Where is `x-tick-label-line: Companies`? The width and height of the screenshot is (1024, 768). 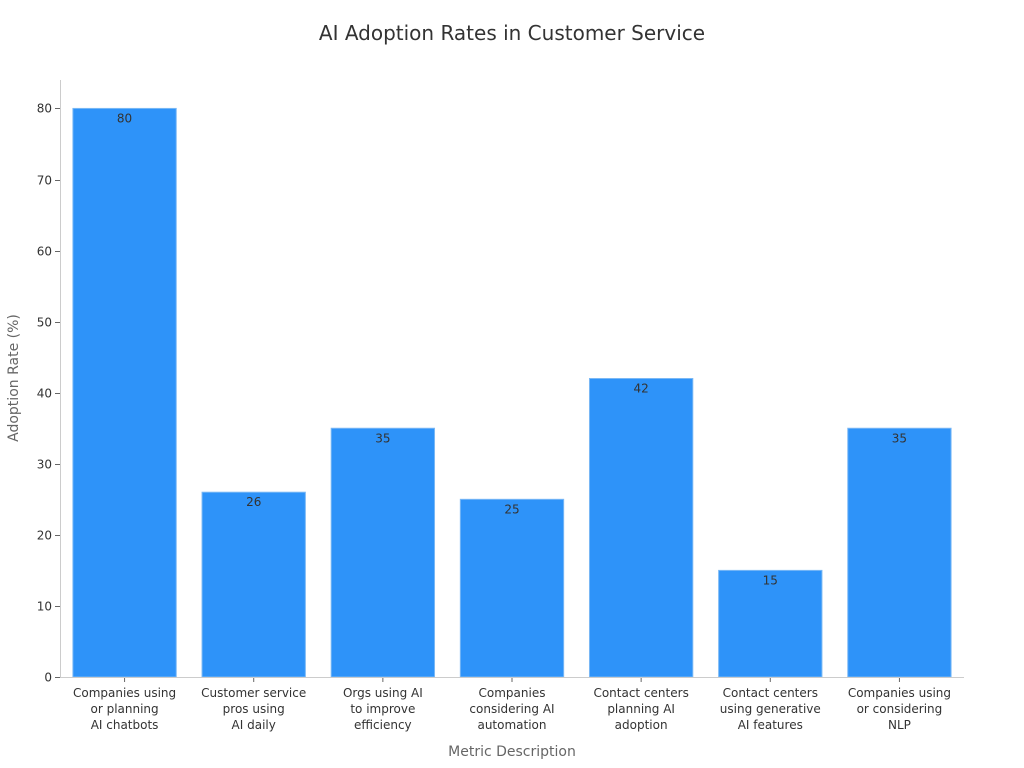 x-tick-label-line: Companies is located at coordinates (512, 693).